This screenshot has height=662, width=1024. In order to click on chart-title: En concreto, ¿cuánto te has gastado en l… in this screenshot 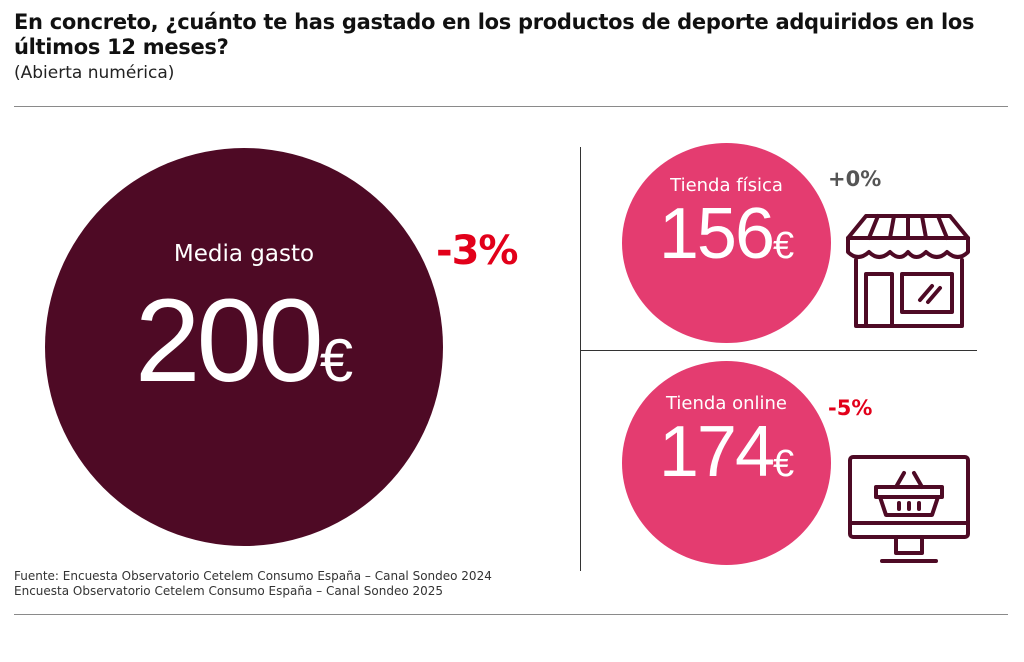, I will do `click(494, 34)`.